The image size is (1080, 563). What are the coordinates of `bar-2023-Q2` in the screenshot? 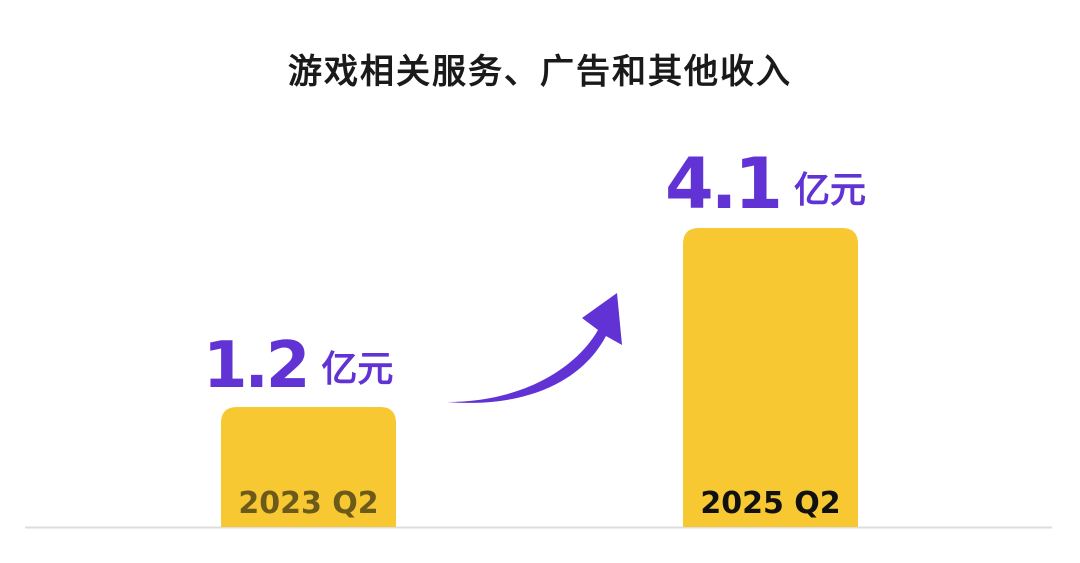 It's located at (308, 466).